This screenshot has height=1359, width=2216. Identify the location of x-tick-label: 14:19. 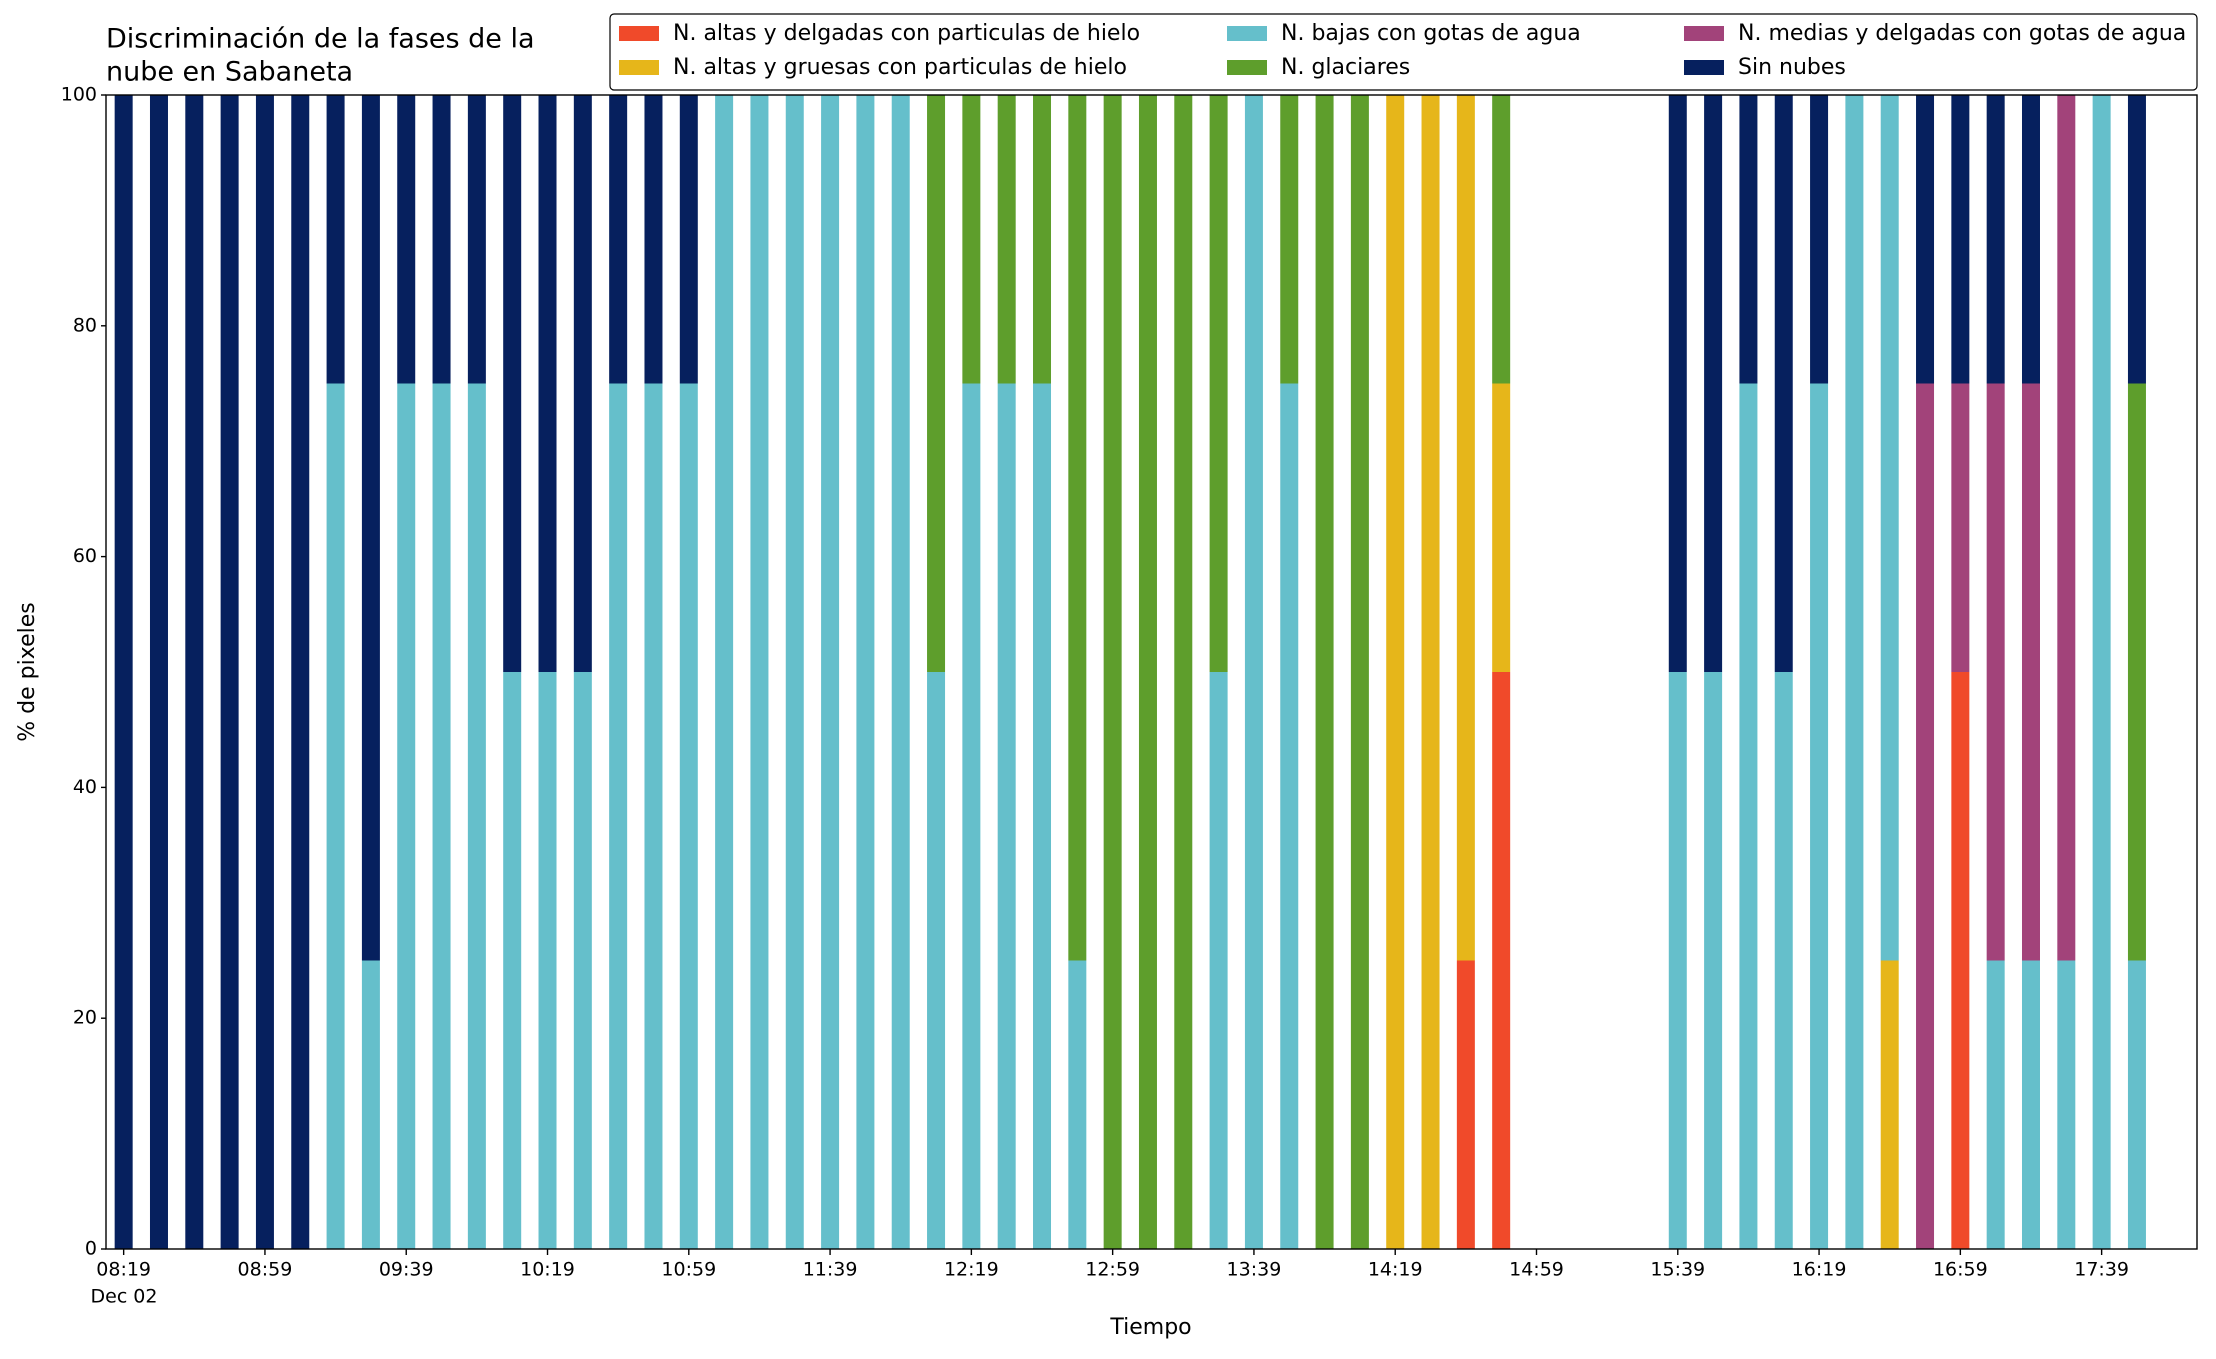
(1395, 1270).